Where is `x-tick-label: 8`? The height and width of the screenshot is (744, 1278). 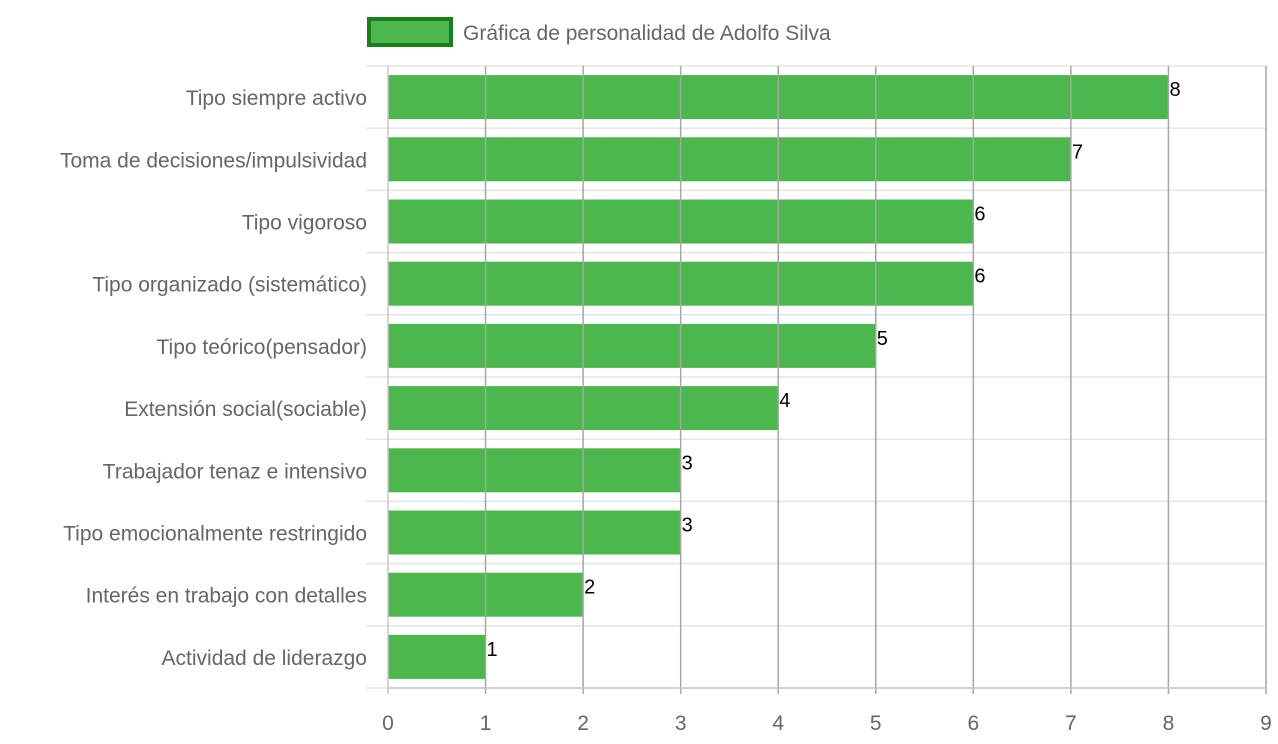 x-tick-label: 8 is located at coordinates (1169, 723).